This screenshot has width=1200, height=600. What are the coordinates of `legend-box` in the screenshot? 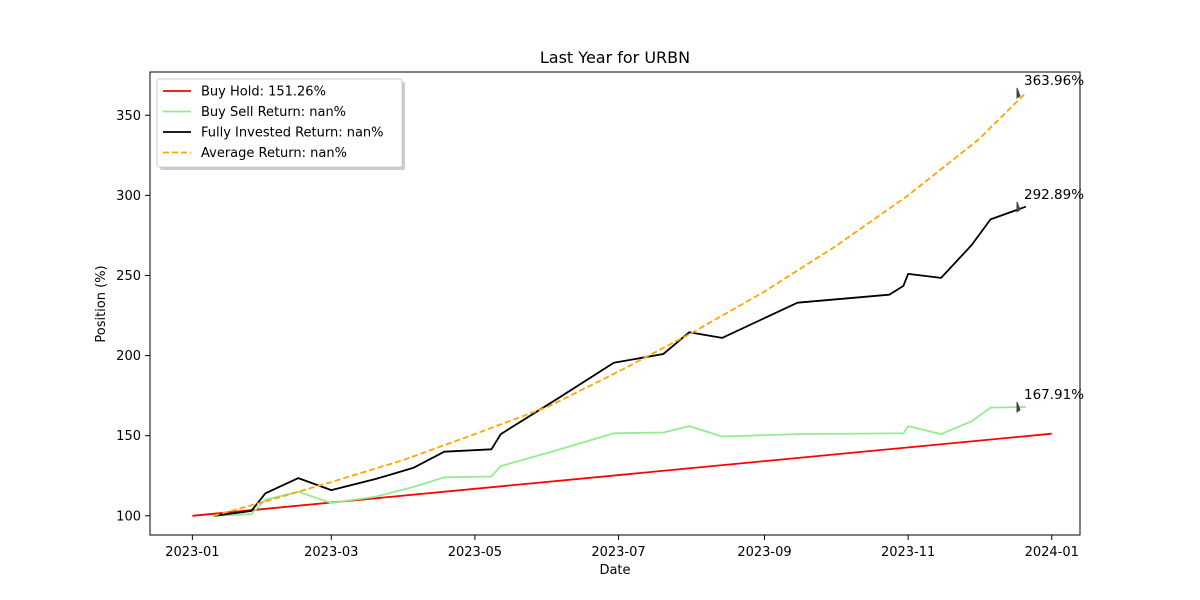 It's located at (279, 123).